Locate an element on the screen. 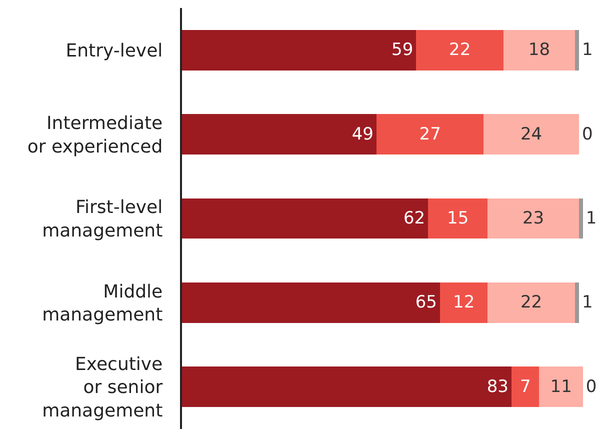  y-tick-label: Entry-level is located at coordinates (114, 51).